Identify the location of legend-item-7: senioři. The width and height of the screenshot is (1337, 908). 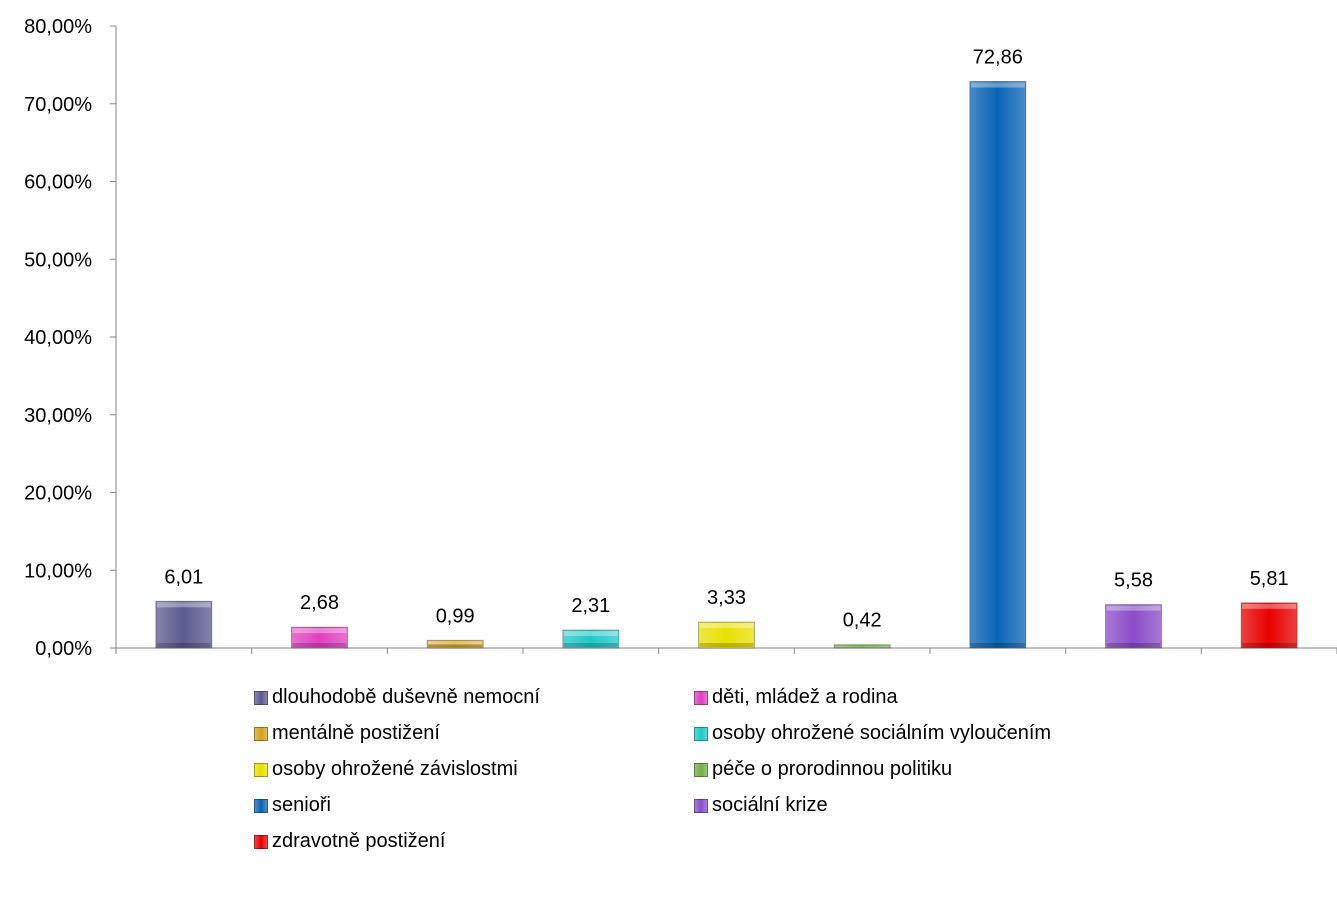
(292, 805).